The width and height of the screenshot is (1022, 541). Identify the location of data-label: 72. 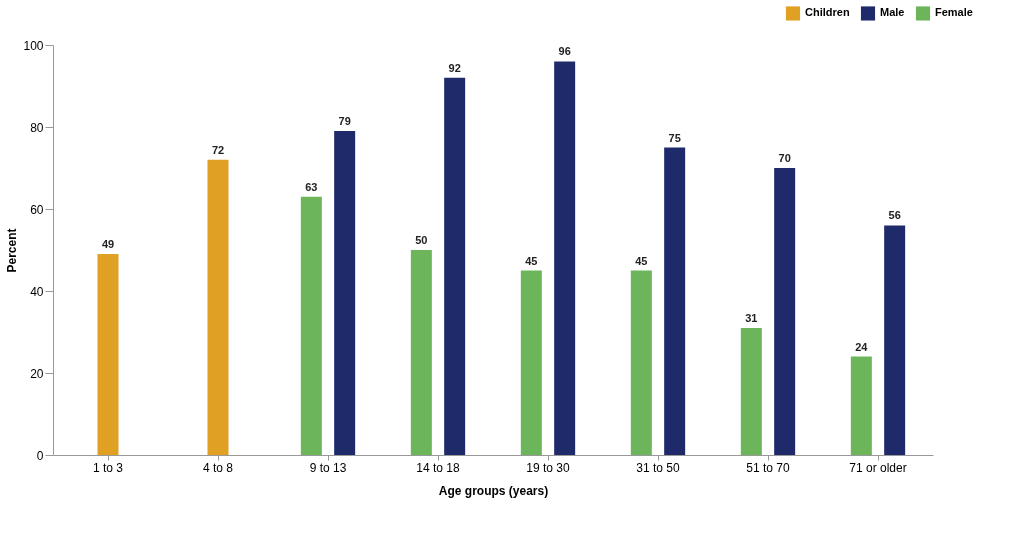
(218, 149).